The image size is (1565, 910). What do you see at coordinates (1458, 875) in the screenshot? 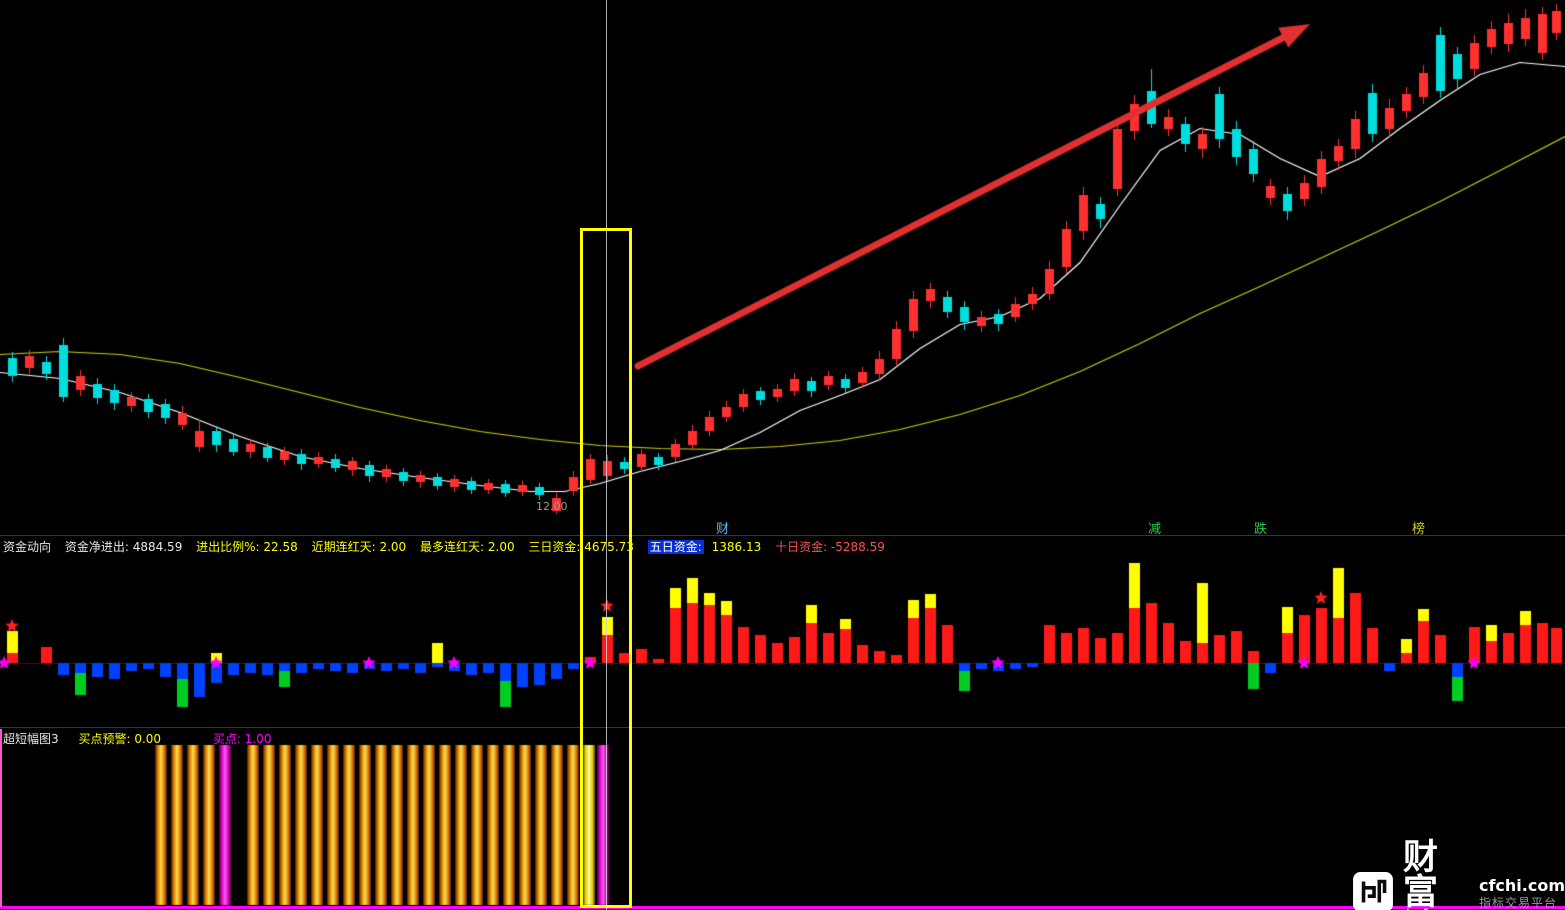
I see `cfchi-watermark: 财富池 cfchi.com 指标交易平台` at bounding box center [1458, 875].